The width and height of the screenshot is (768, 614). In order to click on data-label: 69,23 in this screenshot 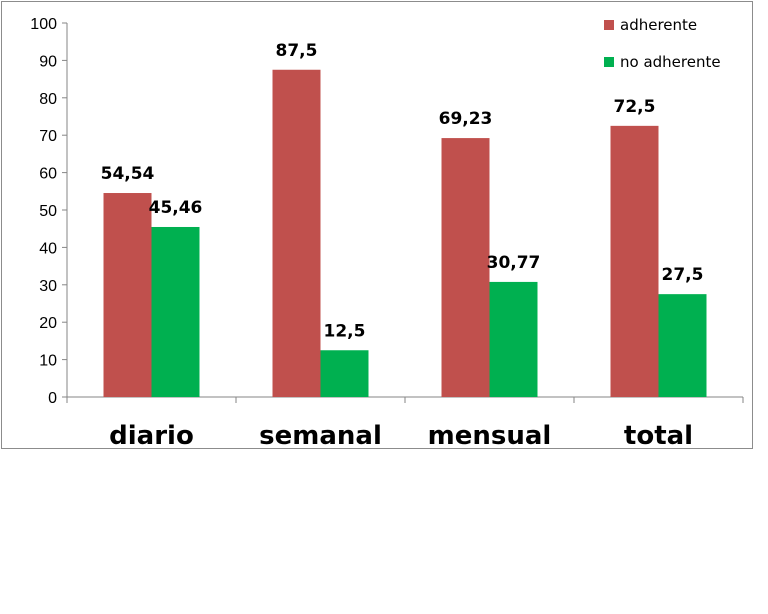, I will do `click(466, 119)`.